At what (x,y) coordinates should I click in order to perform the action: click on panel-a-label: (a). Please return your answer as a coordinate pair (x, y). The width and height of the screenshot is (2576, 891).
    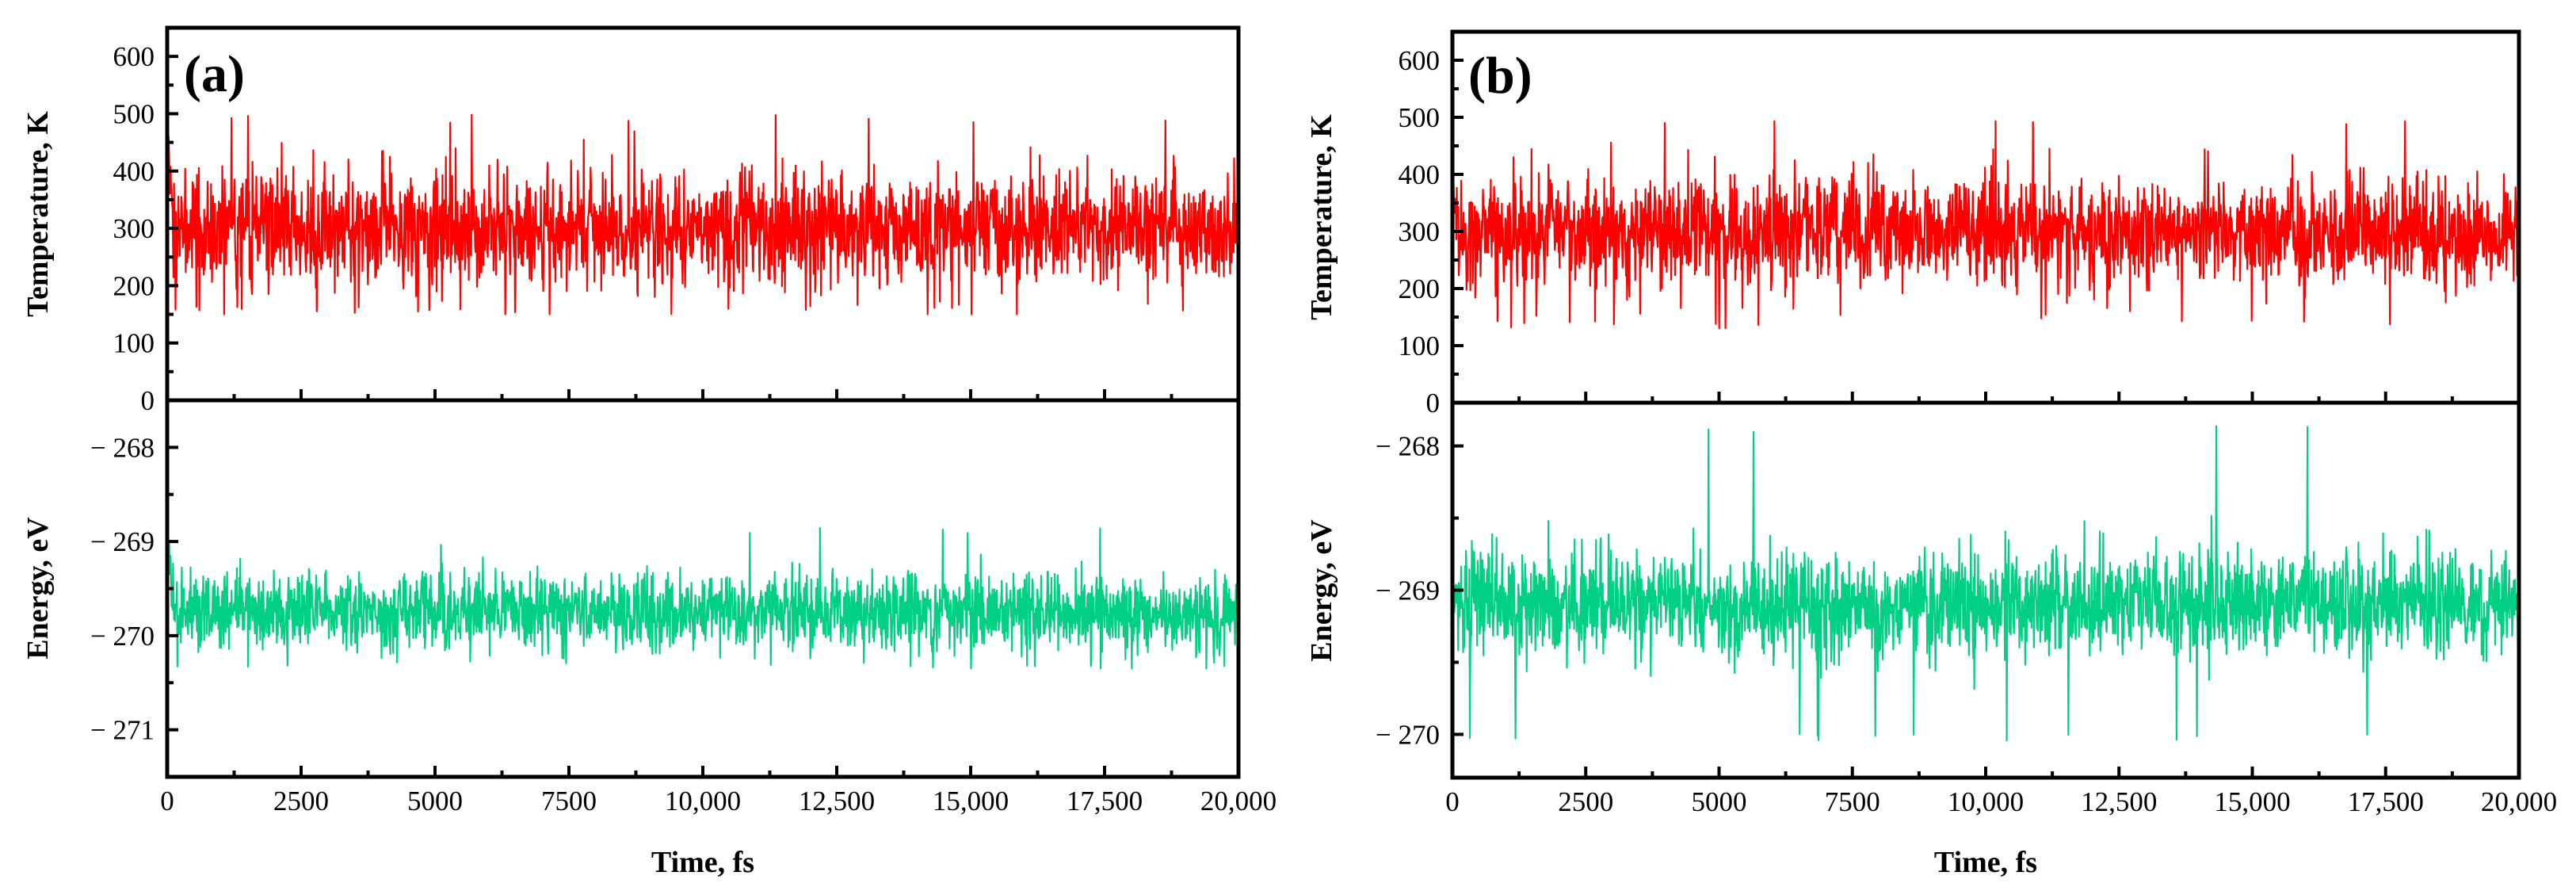
    Looking at the image, I should click on (214, 74).